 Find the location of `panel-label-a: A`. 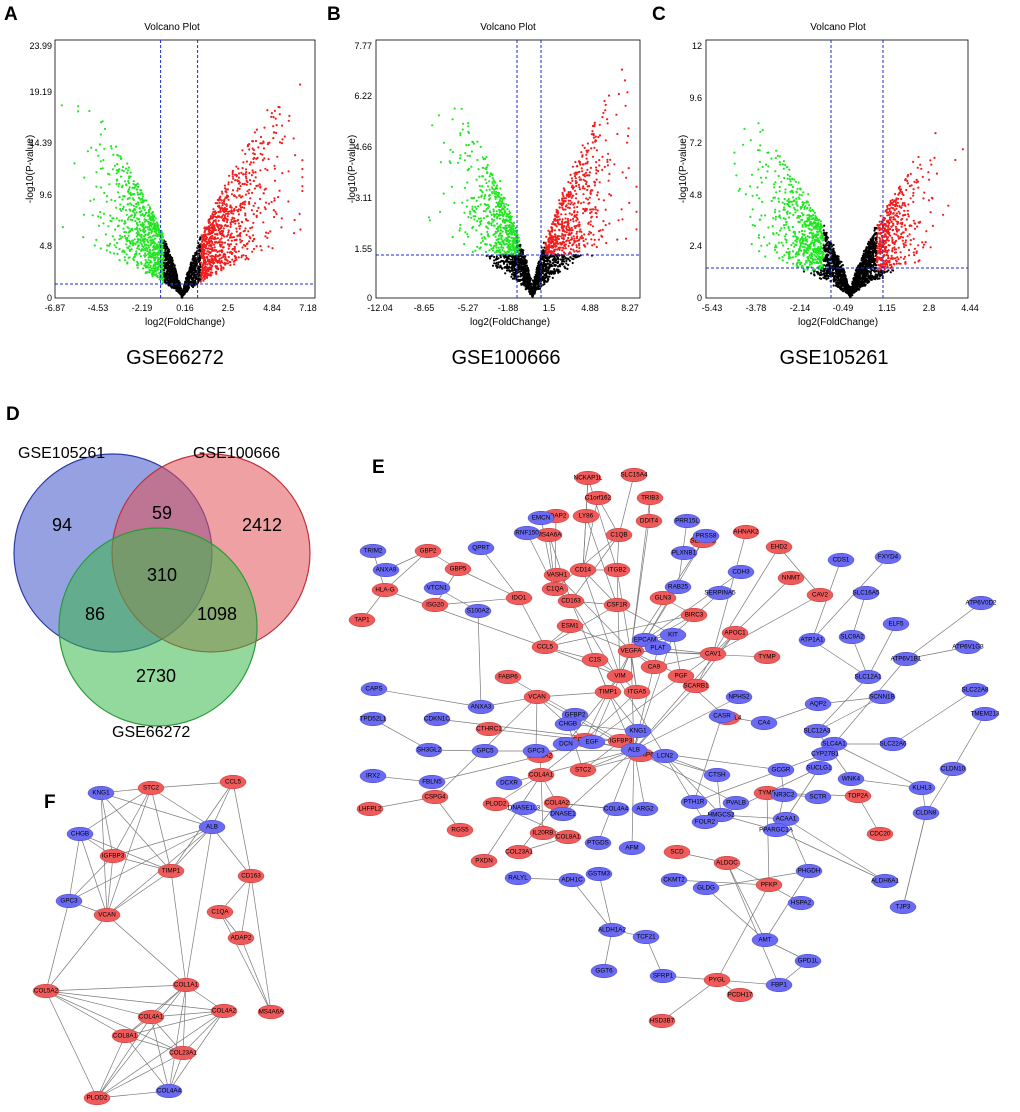

panel-label-a: A is located at coordinates (11, 14).